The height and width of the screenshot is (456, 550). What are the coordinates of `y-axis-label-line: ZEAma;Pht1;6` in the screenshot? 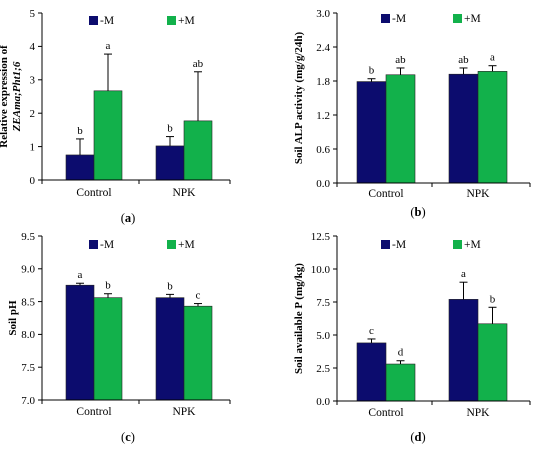 It's located at (17, 96).